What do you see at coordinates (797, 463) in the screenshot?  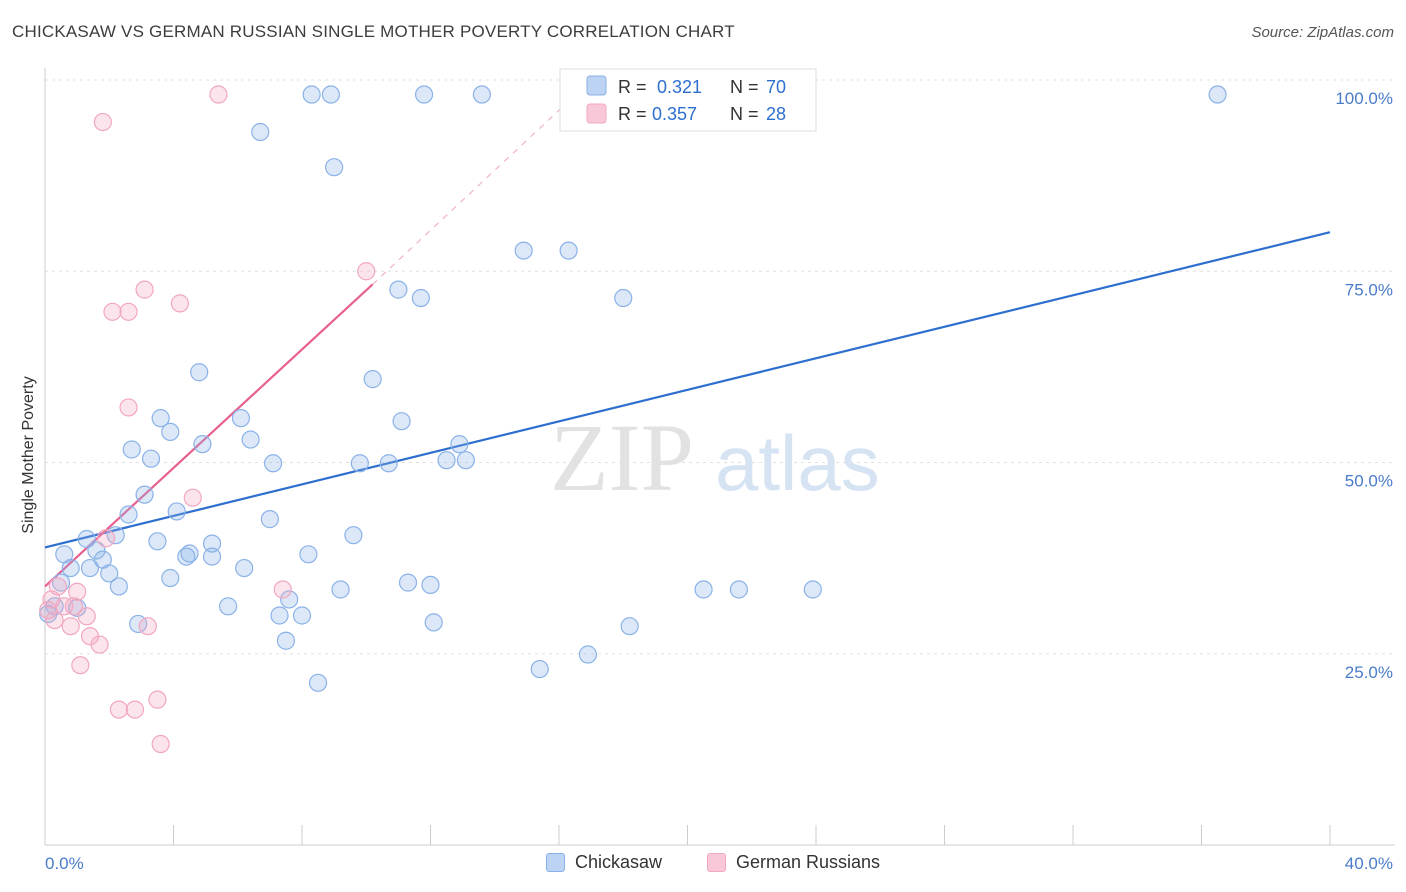 I see `watermark-atlas: atlas` at bounding box center [797, 463].